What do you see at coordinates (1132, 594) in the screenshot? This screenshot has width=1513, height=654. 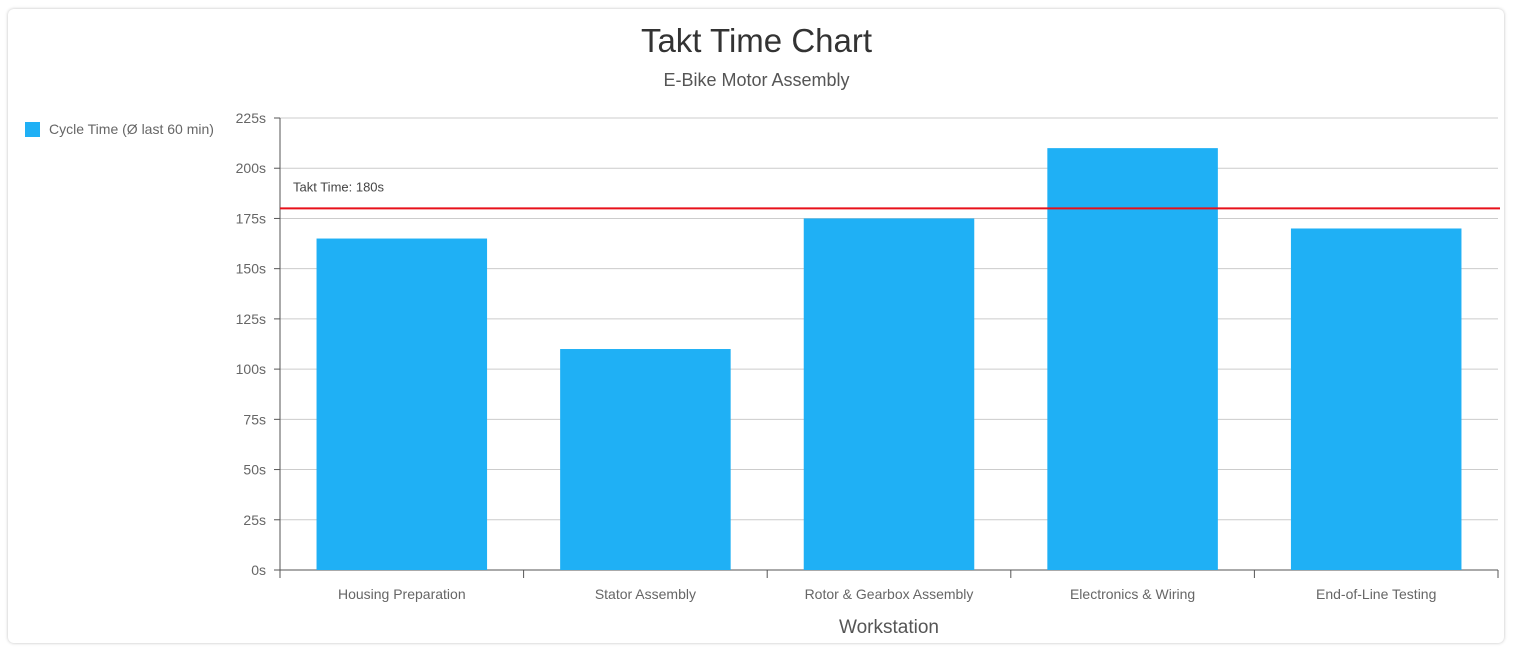 I see `x-tick-label: Electronics & Wiring` at bounding box center [1132, 594].